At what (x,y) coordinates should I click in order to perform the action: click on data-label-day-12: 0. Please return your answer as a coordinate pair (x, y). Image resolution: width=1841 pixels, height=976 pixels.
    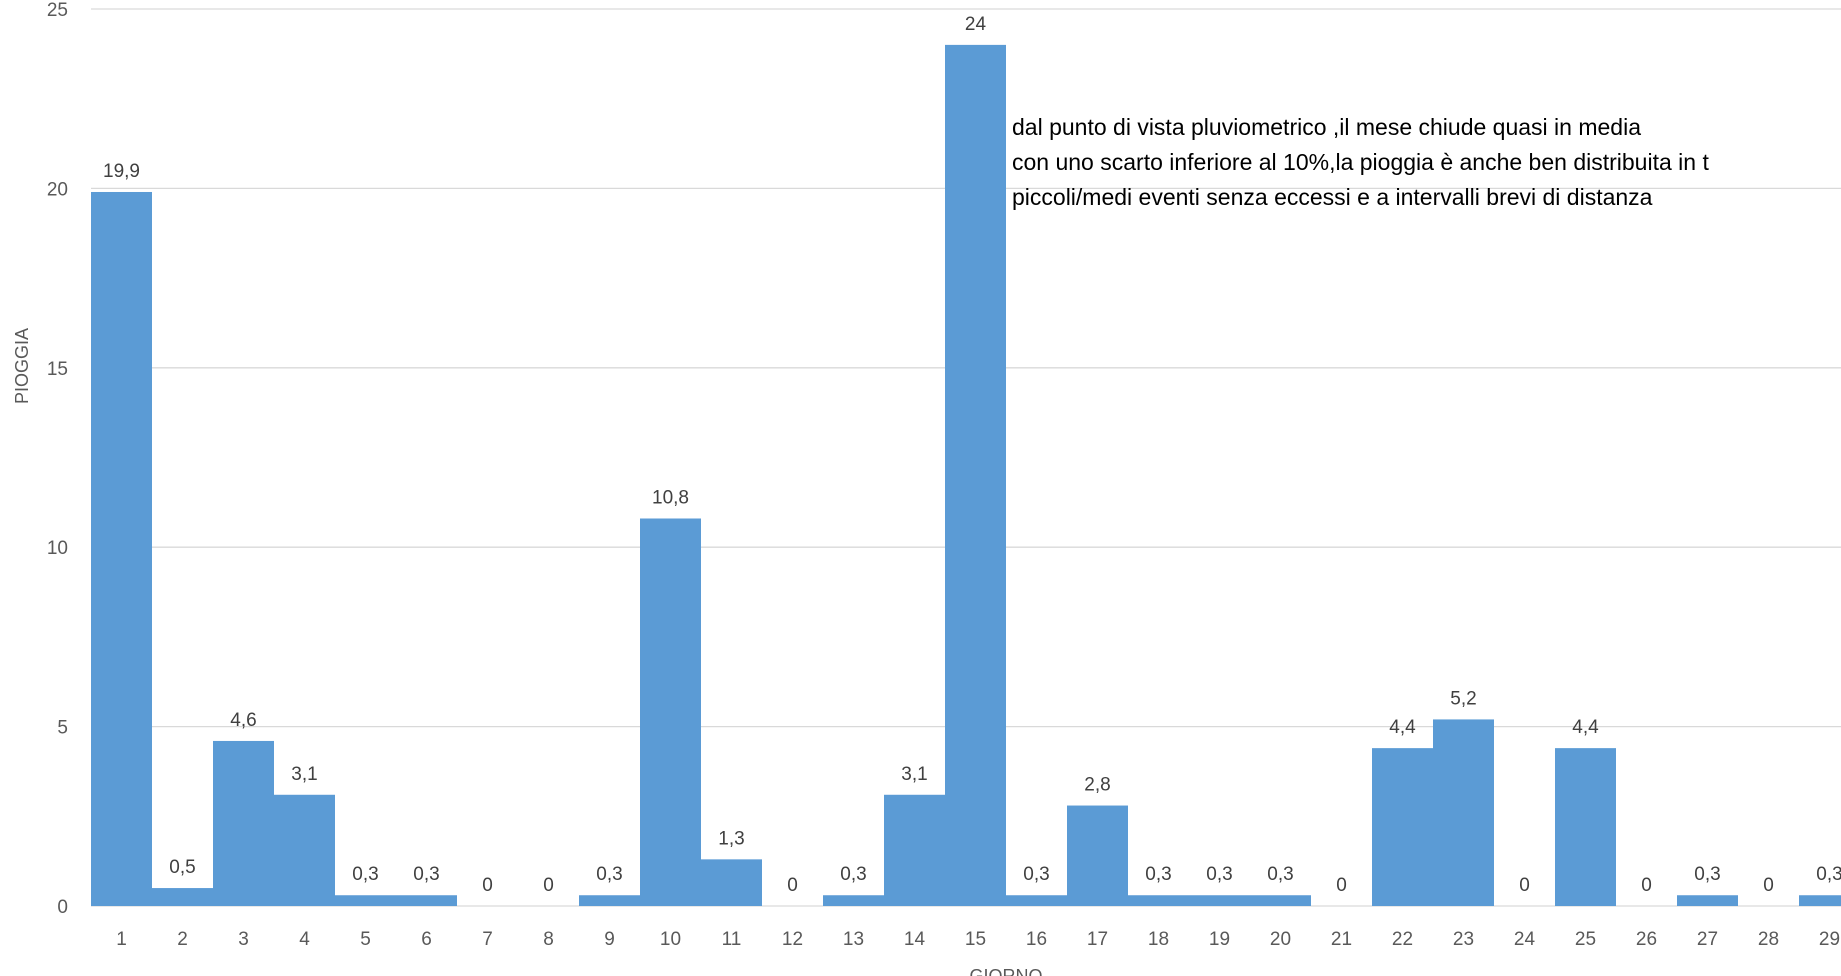
    Looking at the image, I should click on (792, 885).